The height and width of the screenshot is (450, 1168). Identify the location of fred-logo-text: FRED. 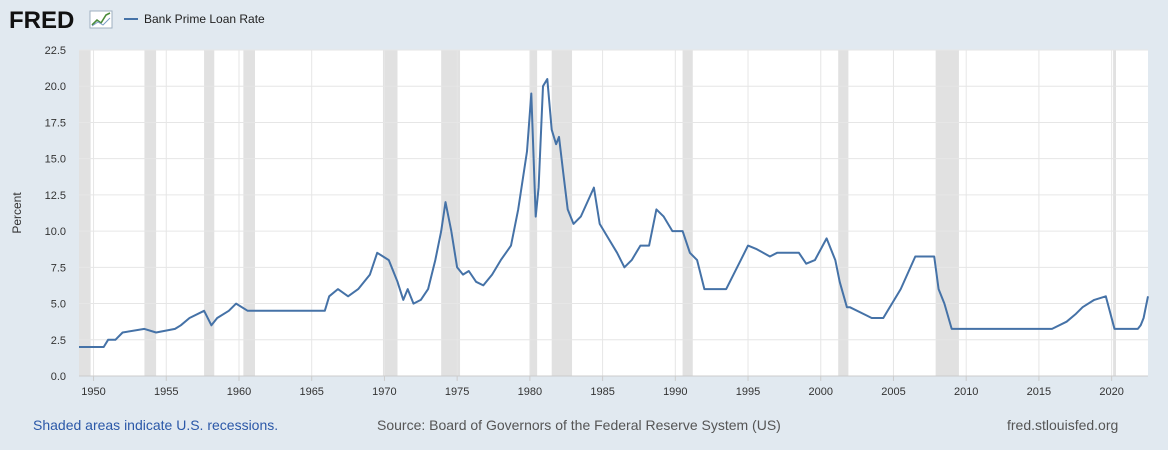
(41, 20).